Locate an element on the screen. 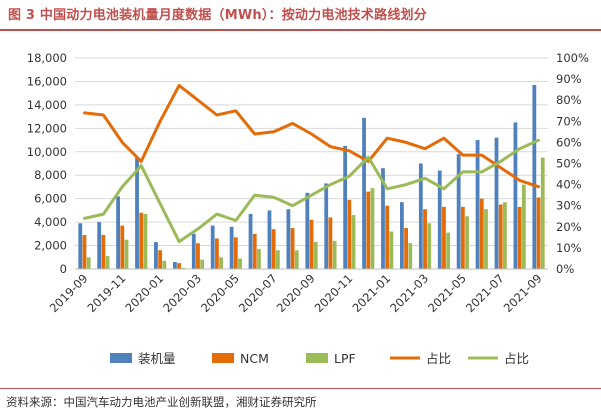 The image size is (601, 417). left-axis-tick-label: 8,000 is located at coordinates (50, 175).